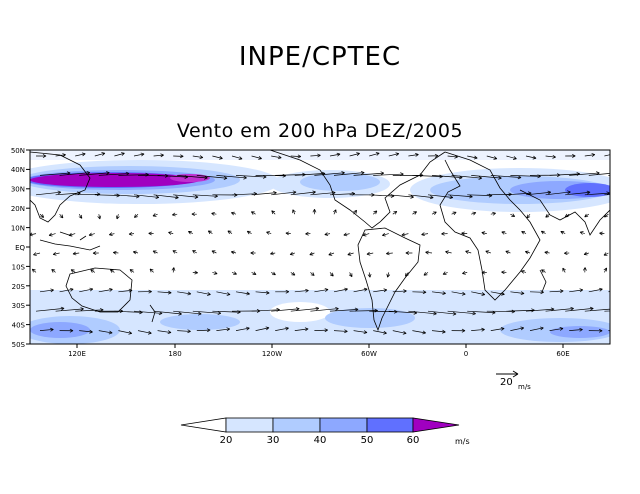 This screenshot has height=494, width=640. I want to click on lon-label: 120E, so click(77, 354).